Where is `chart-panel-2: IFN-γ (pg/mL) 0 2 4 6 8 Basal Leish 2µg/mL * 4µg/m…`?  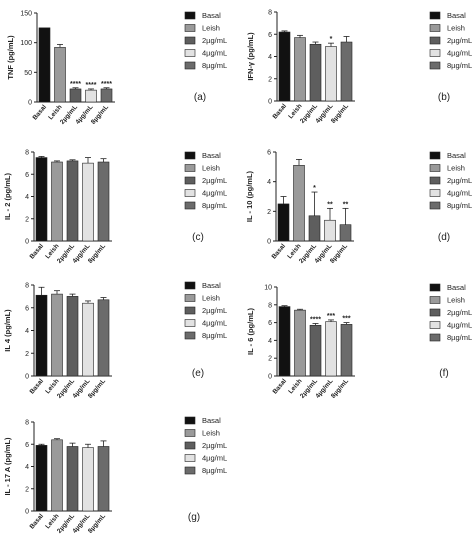 chart-panel-2: IFN-γ (pg/mL) 0 2 4 6 8 Basal Leish 2µg/mL * 4µg/m… is located at coordinates (359, 67).